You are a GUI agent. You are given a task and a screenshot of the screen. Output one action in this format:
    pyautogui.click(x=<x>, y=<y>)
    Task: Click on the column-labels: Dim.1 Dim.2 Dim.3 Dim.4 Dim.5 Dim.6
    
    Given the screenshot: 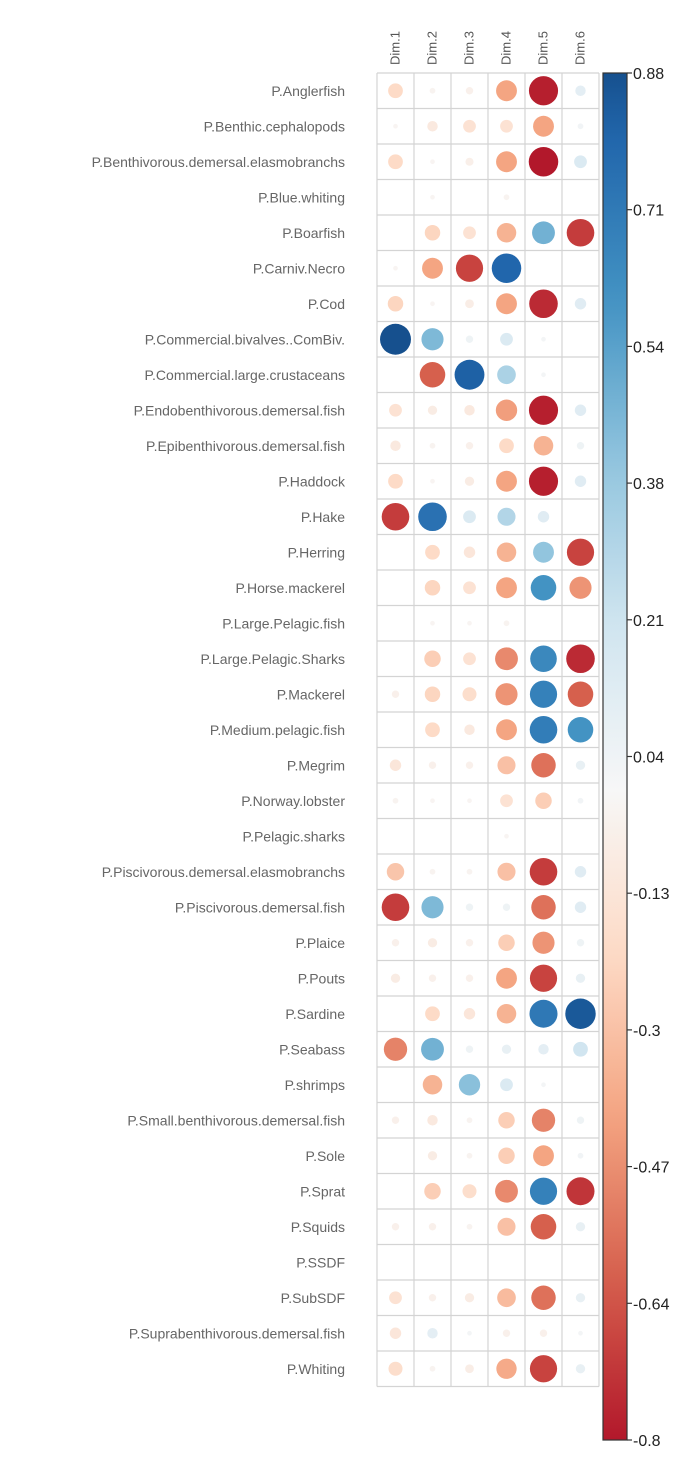 What is the action you would take?
    pyautogui.click(x=488, y=48)
    